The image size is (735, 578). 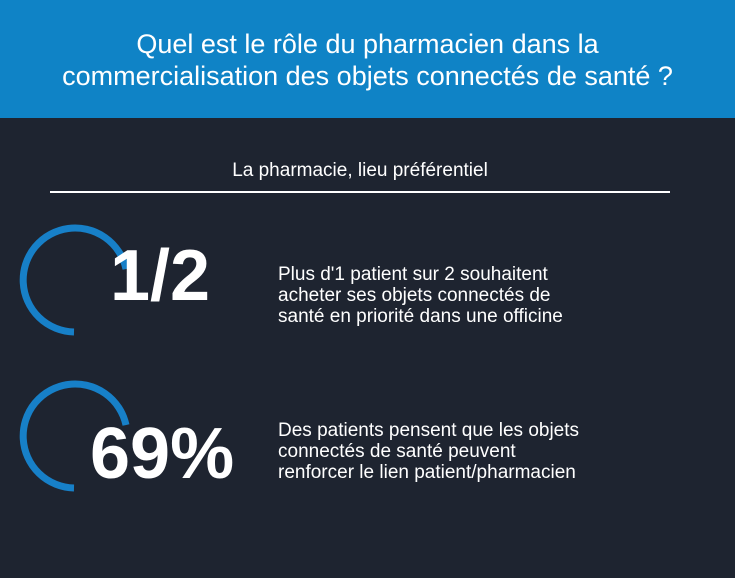 What do you see at coordinates (360, 192) in the screenshot?
I see `section-divider` at bounding box center [360, 192].